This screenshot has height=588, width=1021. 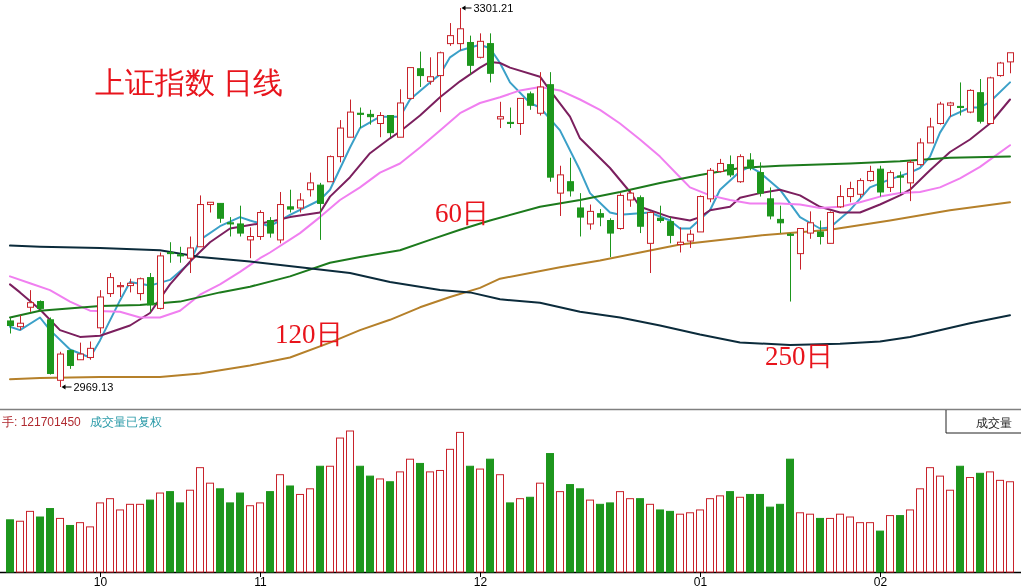 I want to click on x-tick-label: 12, so click(x=480, y=581).